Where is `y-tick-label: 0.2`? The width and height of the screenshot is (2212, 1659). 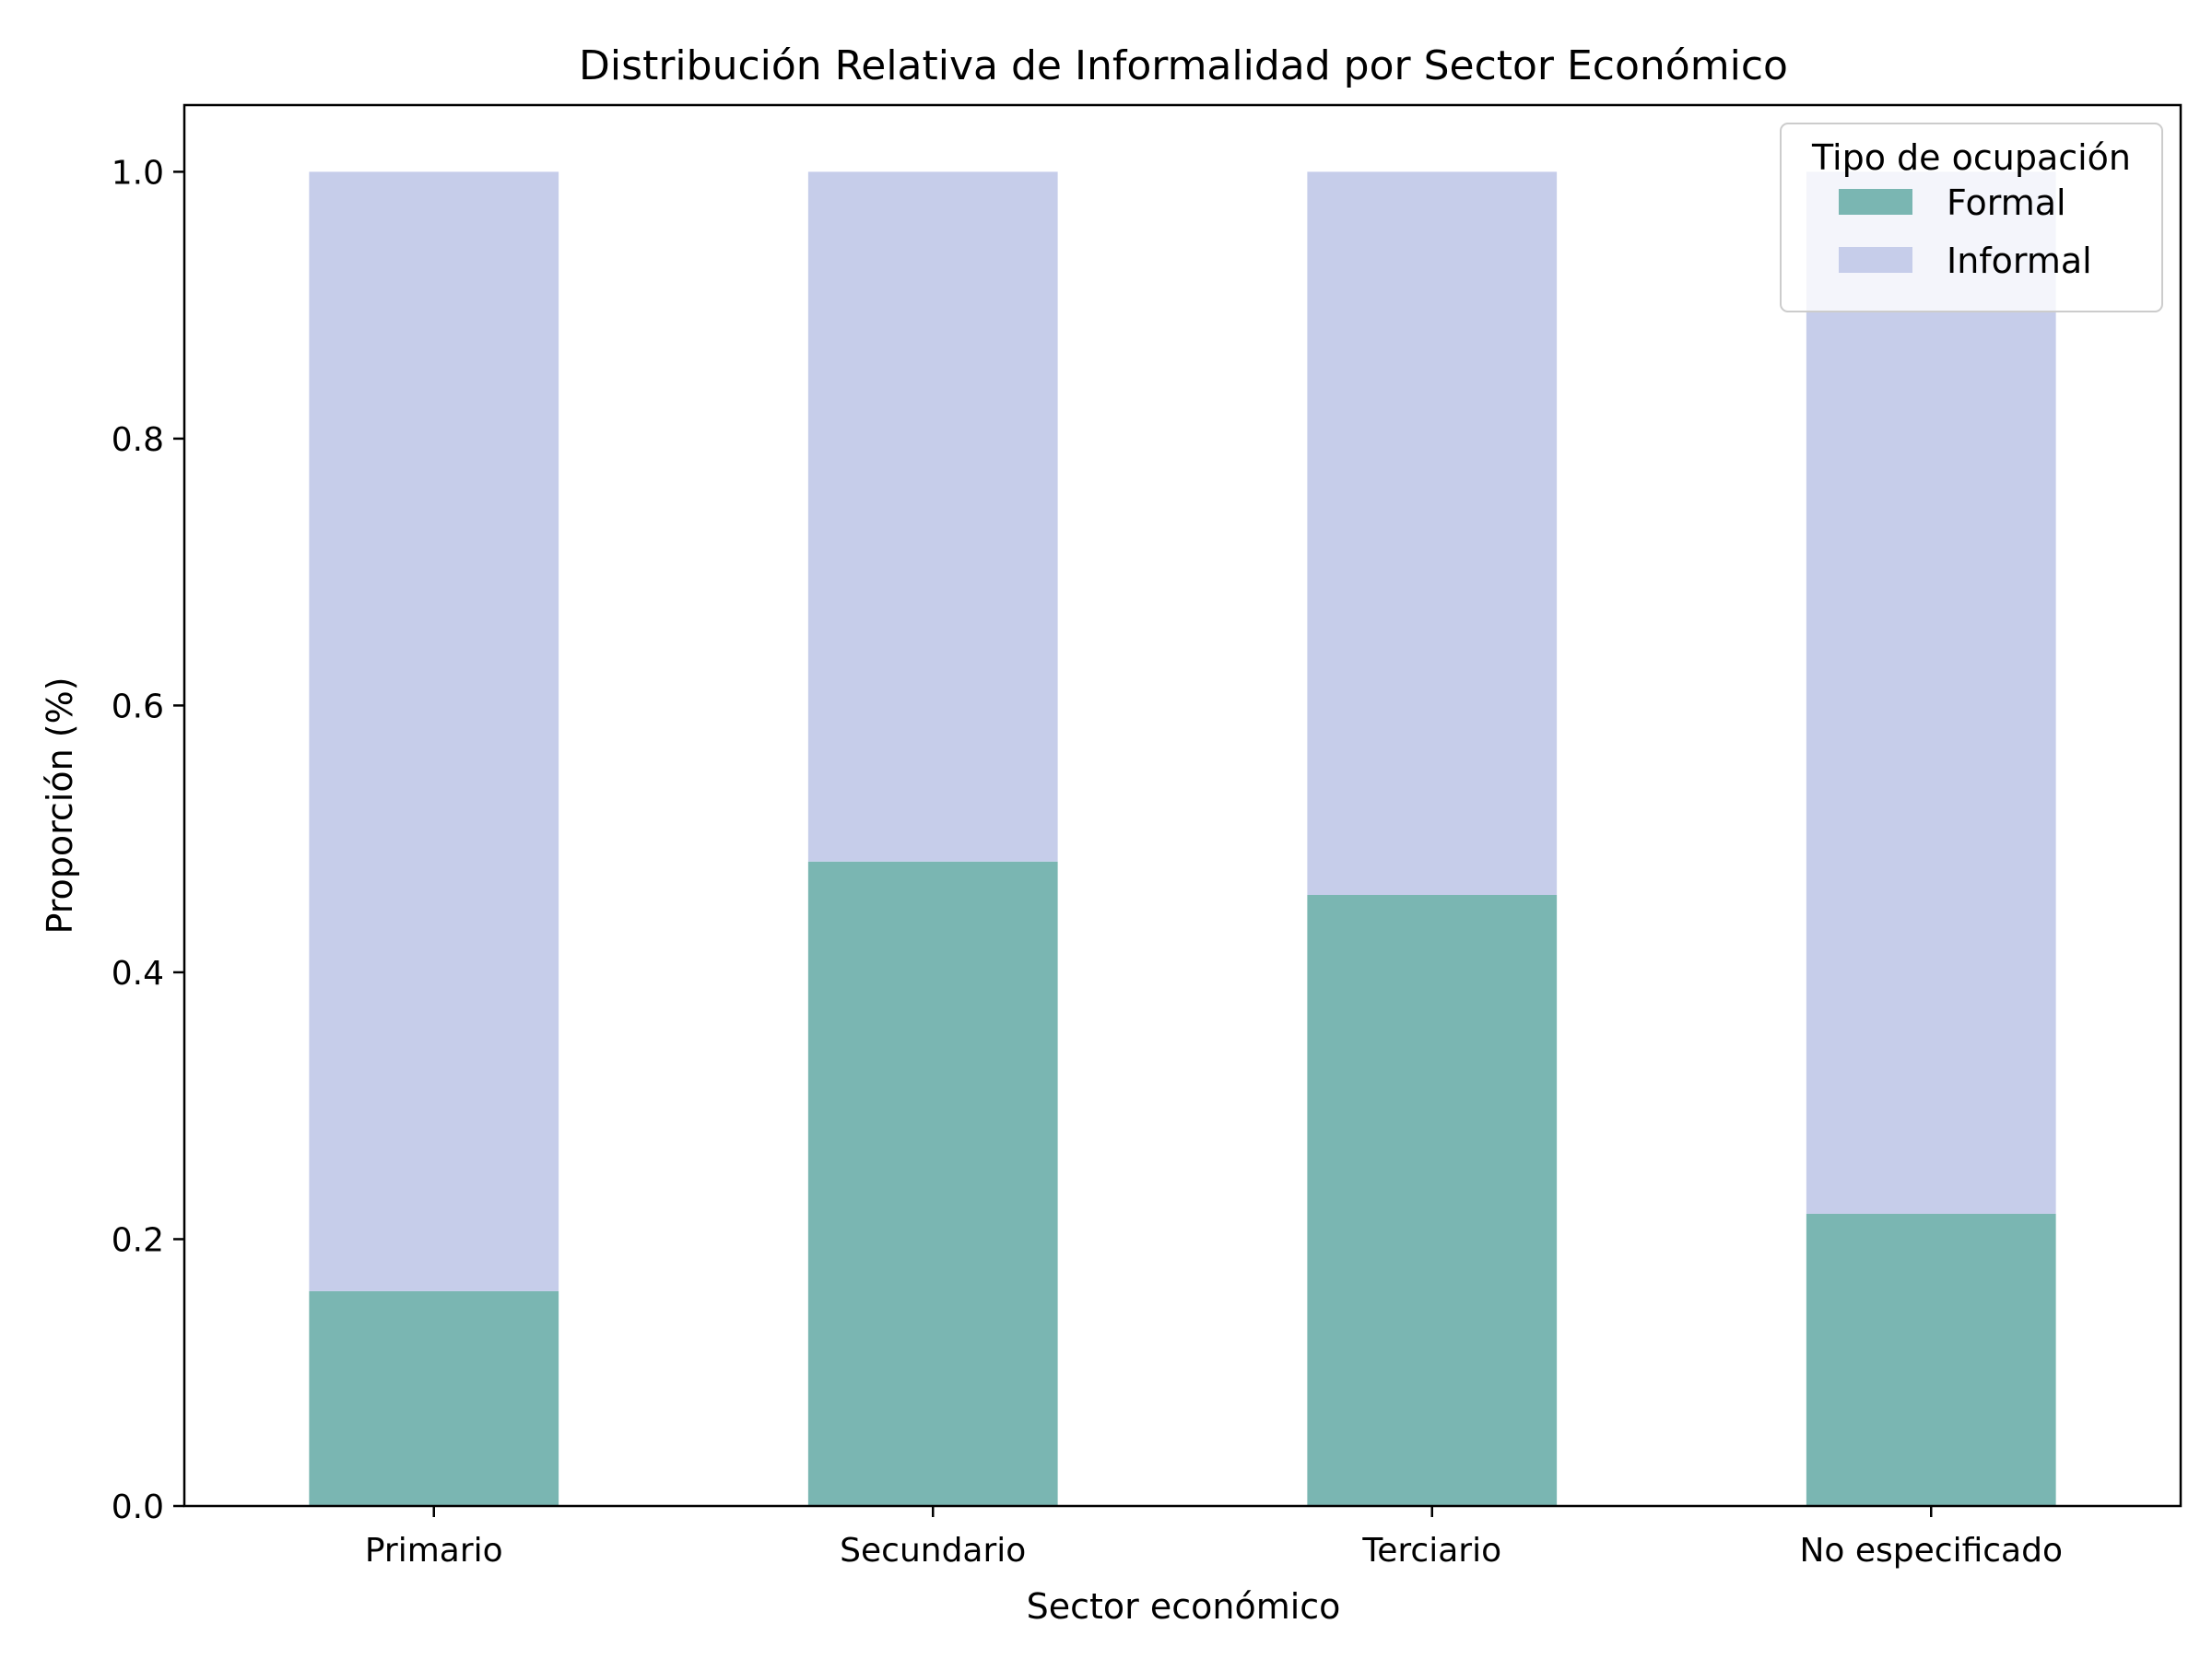
y-tick-label: 0.2 is located at coordinates (138, 1240).